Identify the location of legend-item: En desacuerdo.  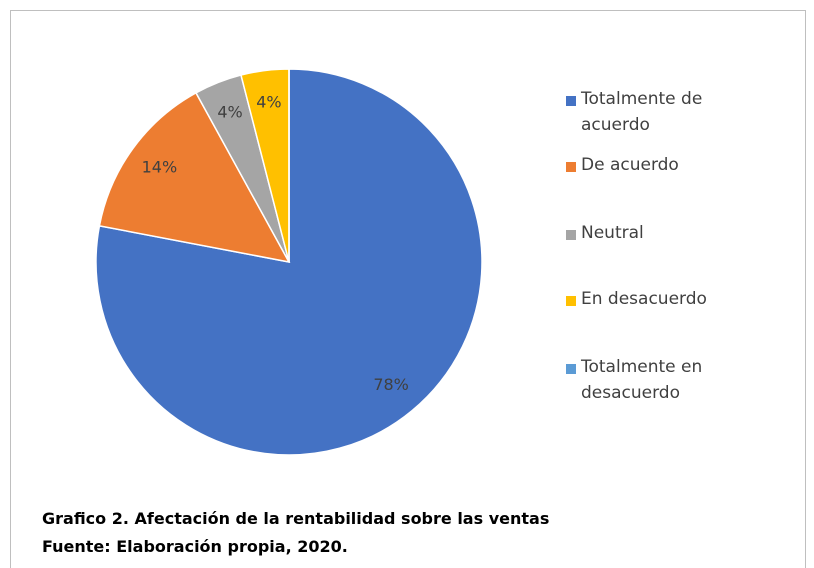
(636, 300).